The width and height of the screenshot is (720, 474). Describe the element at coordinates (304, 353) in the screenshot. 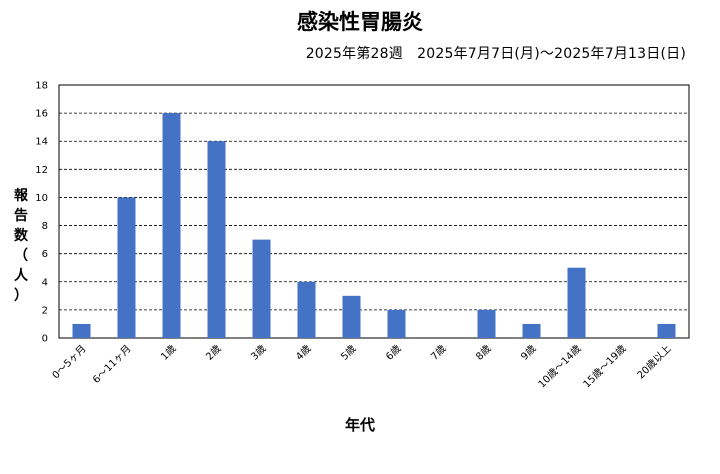

I see `x-tick-label: 4歳` at that location.